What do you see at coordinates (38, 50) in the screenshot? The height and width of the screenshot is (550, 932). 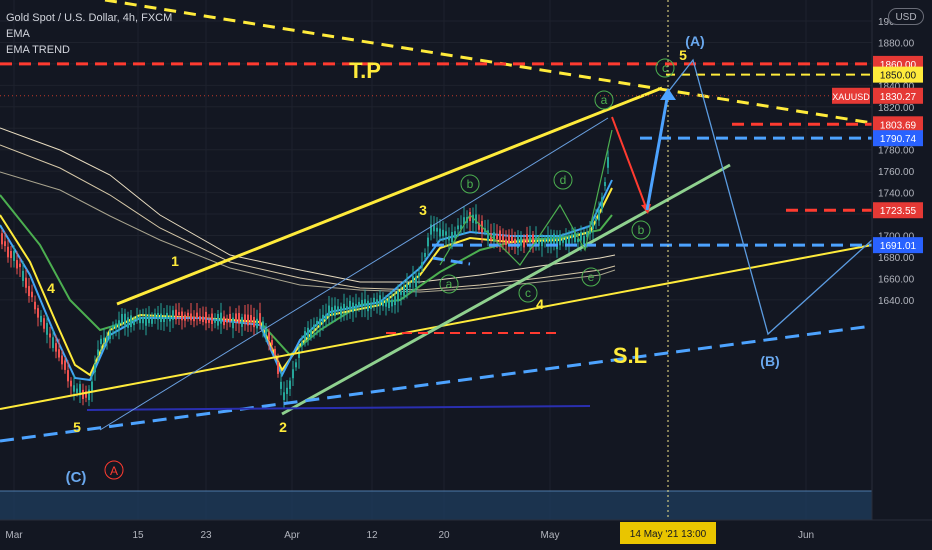 I see `indicator-ema-trend: EMA TREND` at bounding box center [38, 50].